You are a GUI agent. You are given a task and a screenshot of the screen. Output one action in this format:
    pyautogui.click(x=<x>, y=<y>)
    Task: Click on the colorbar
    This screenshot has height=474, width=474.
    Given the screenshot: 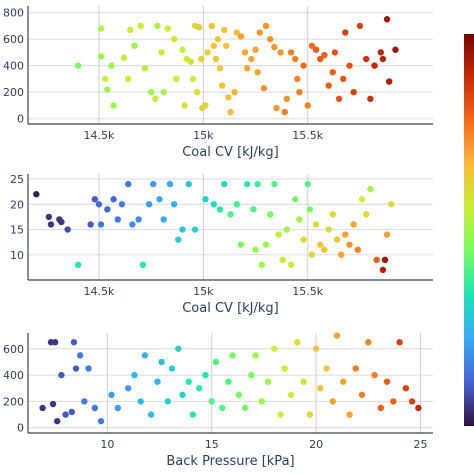 What is the action you would take?
    pyautogui.click(x=469, y=230)
    